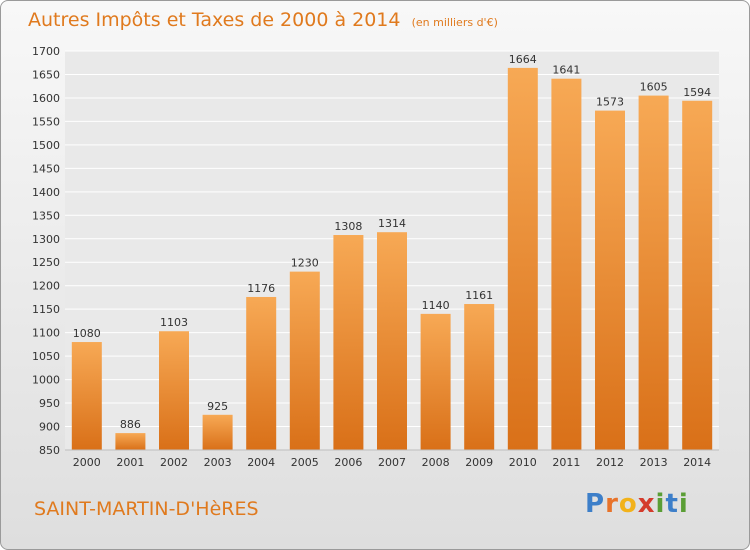  I want to click on y-tick-label: 1600, so click(46, 98).